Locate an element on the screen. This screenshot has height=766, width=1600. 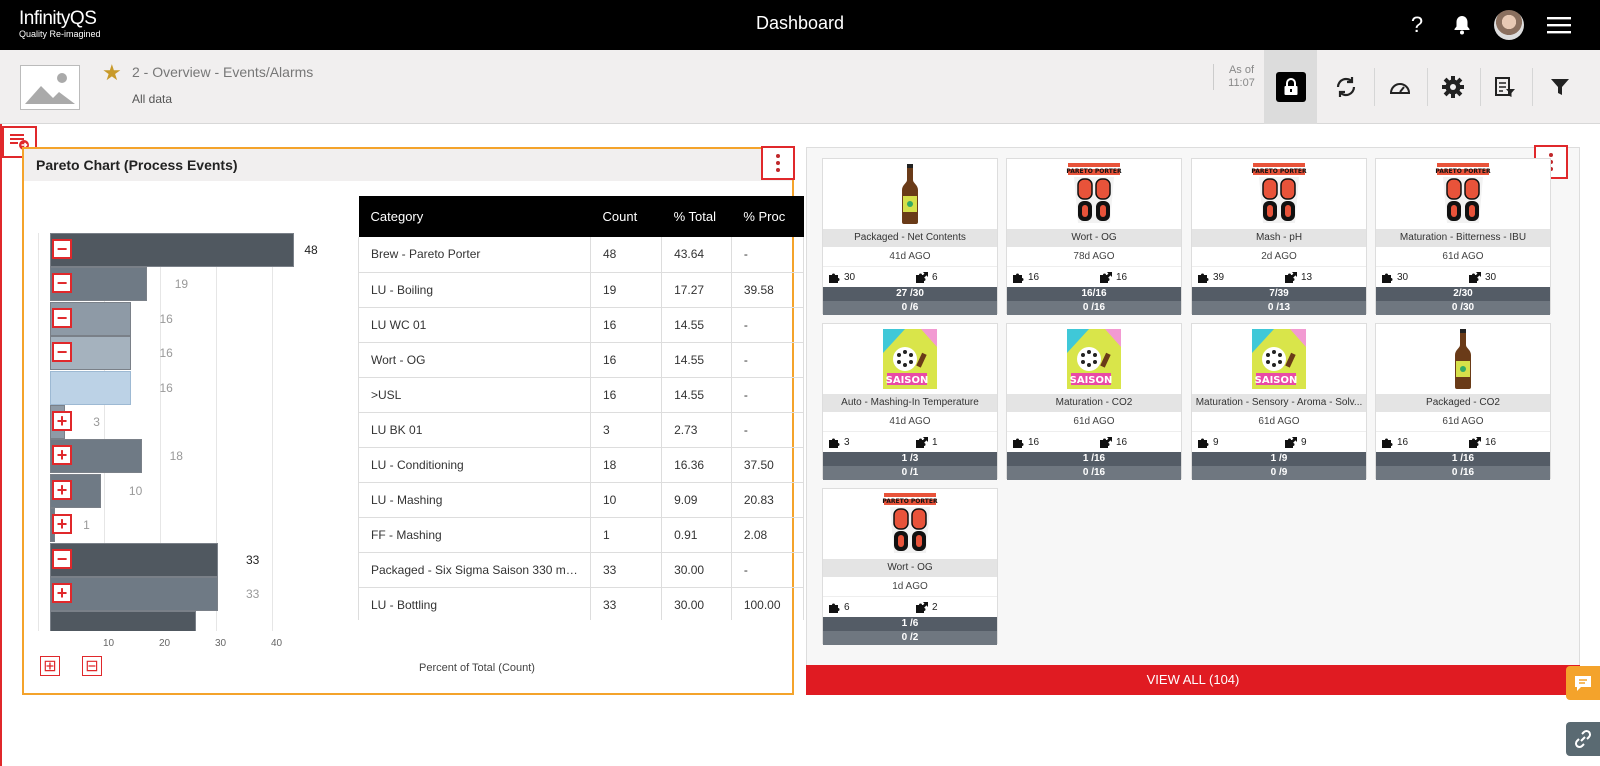
pareto-menu-button is located at coordinates (778, 163).